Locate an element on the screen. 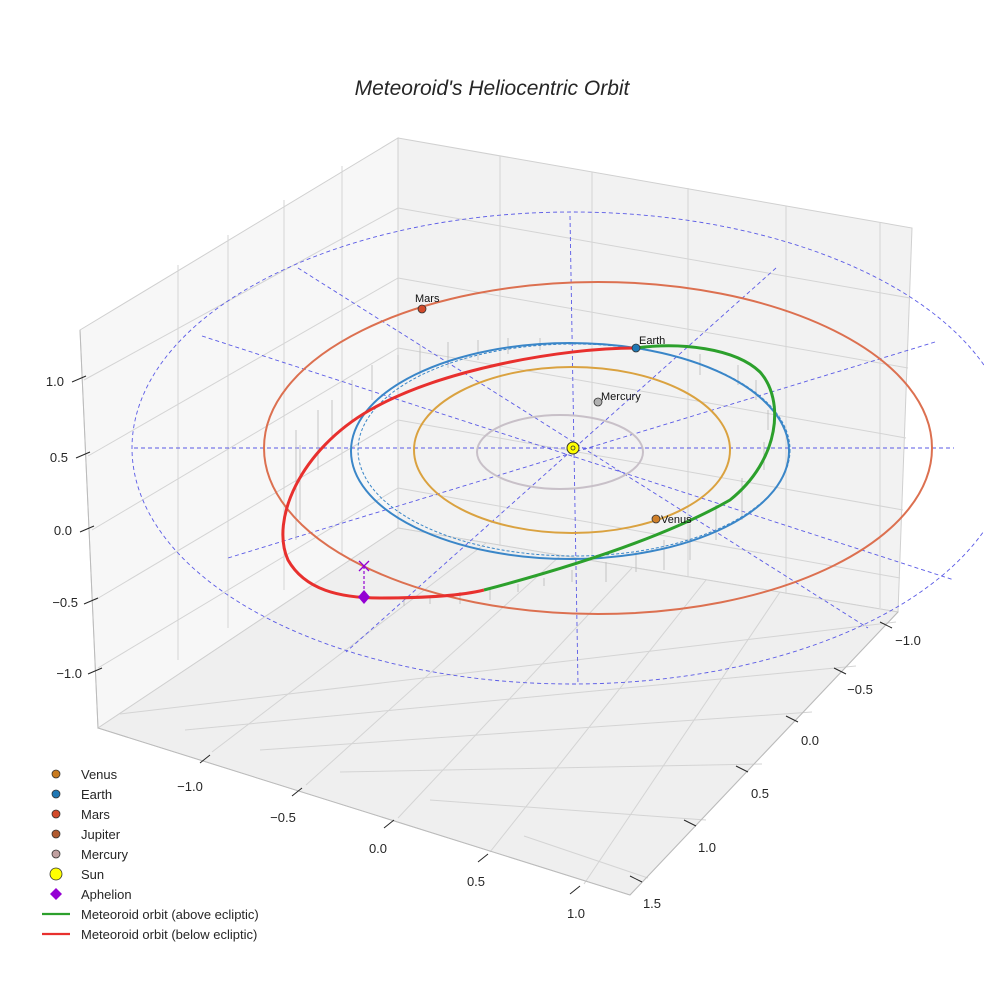 The image size is (984, 984). mars-point is located at coordinates (422, 309).